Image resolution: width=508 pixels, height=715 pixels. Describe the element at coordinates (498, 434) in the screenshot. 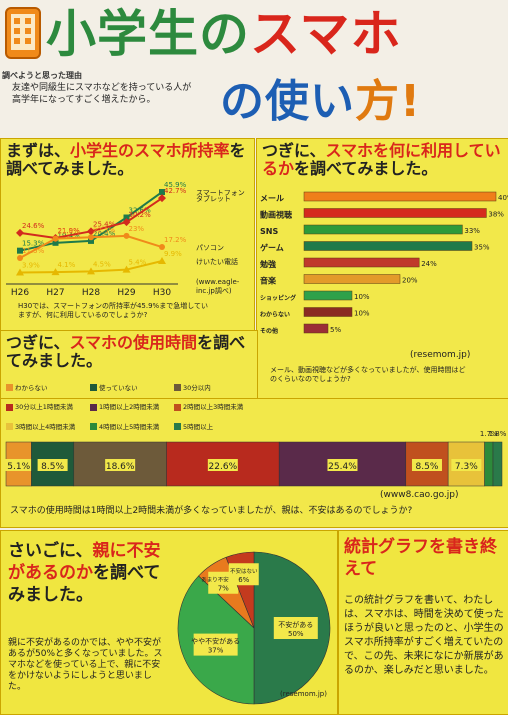

I see `segment-label: 1.8%` at that location.